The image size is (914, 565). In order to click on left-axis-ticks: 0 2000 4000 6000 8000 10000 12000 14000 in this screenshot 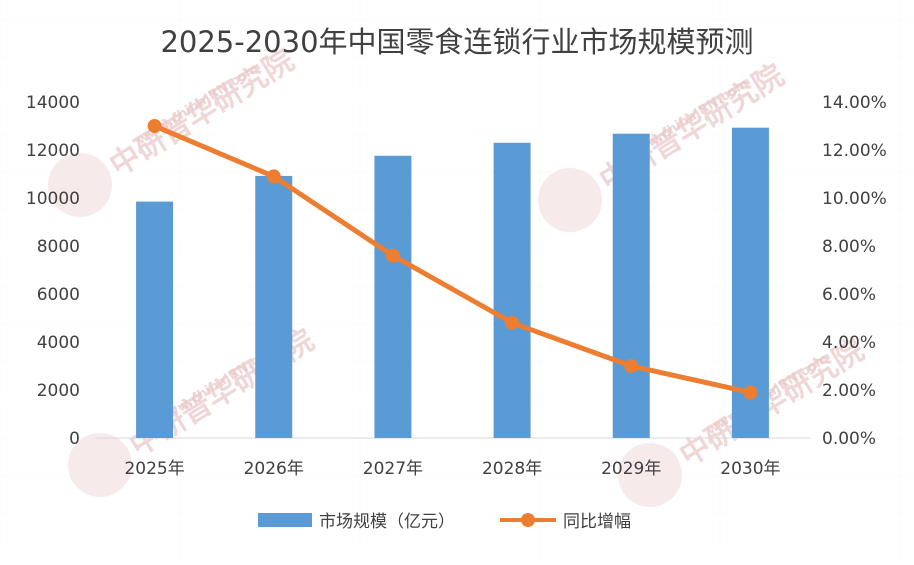, I will do `click(53, 271)`.